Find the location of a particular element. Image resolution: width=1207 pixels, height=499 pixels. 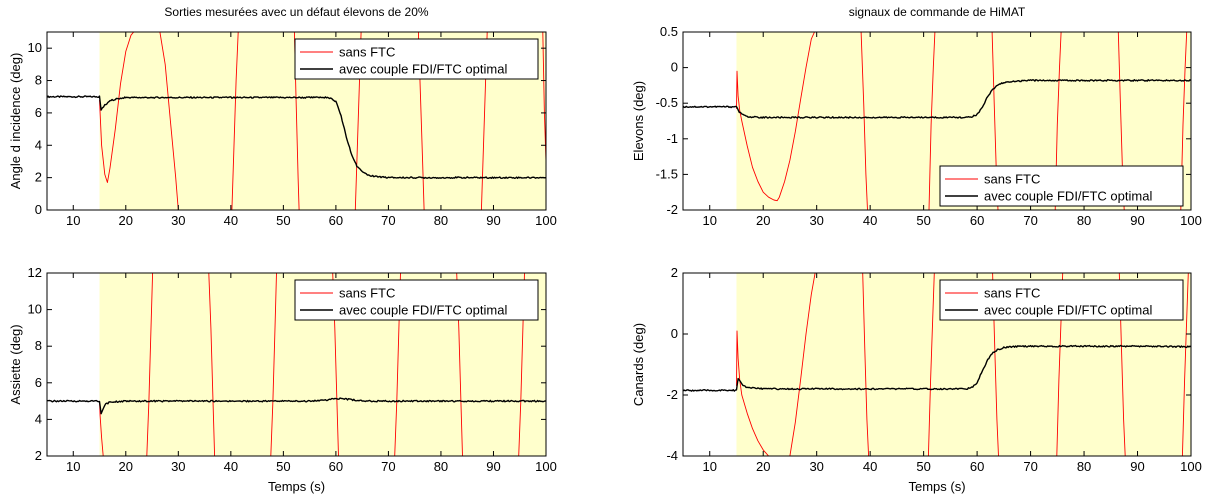

y-tick-label: 0.5 is located at coordinates (669, 31).